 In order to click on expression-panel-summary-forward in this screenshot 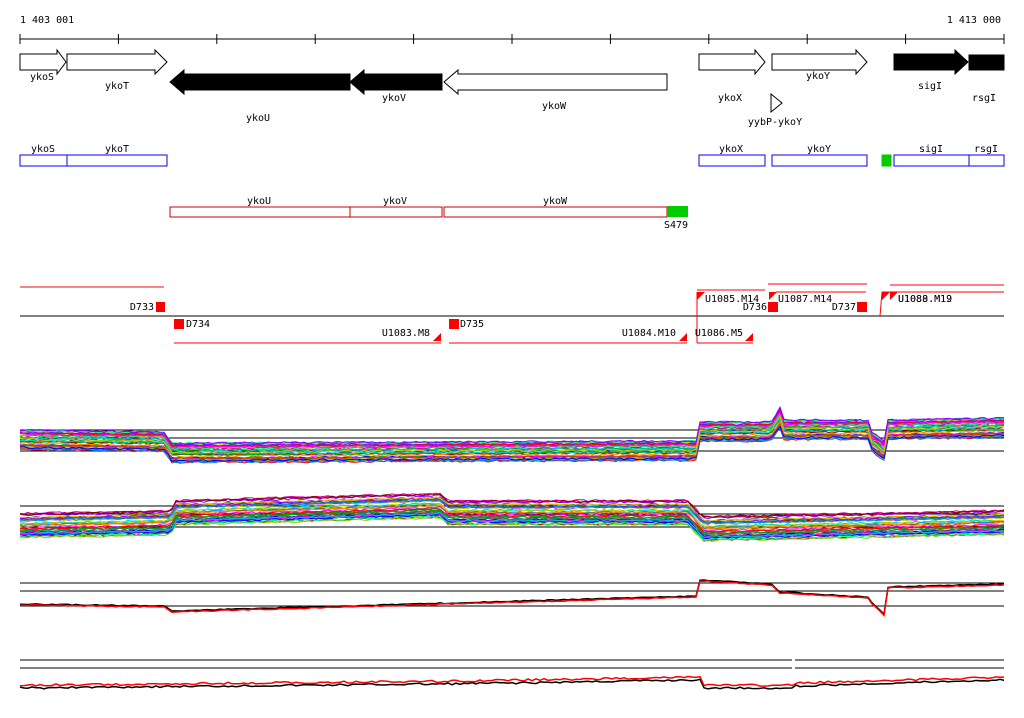, I will do `click(512, 598)`.